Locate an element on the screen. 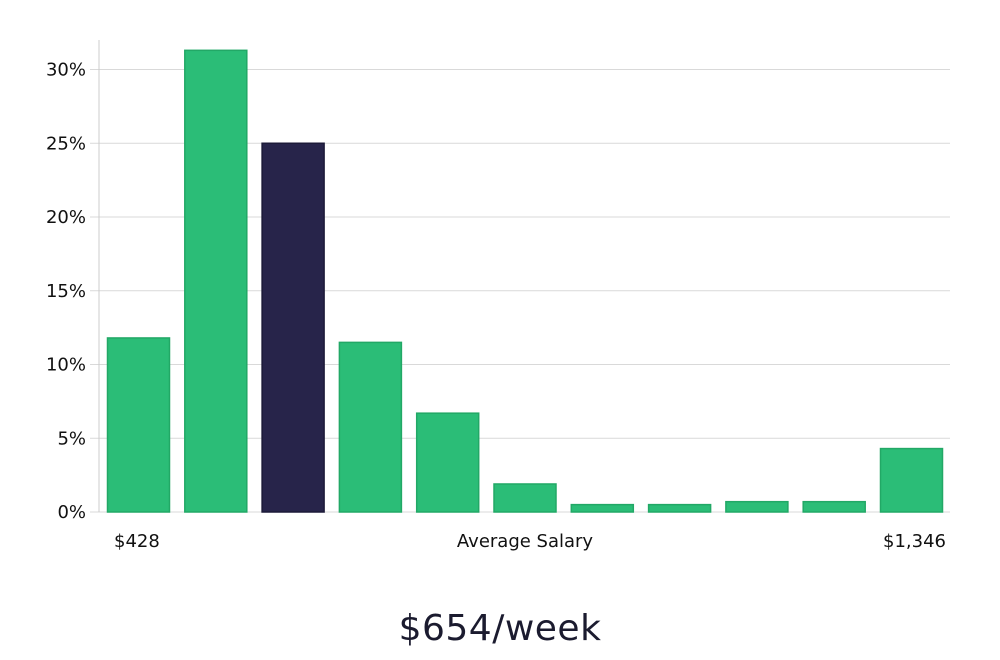 Image resolution: width=1000 pixels, height=660 pixels. y-tick-label: 0% is located at coordinates (71, 512).